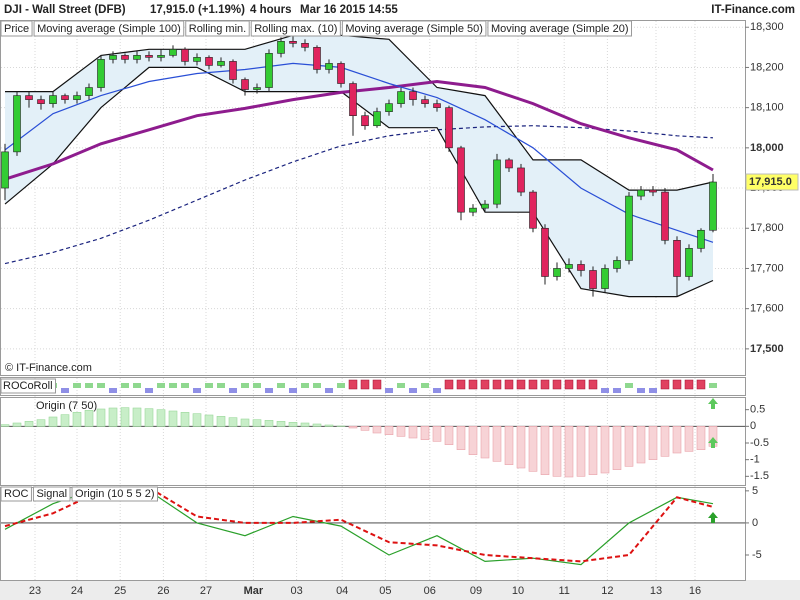 Image resolution: width=800 pixels, height=600 pixels. What do you see at coordinates (695, 591) in the screenshot?
I see `x-tick-label: 16` at bounding box center [695, 591].